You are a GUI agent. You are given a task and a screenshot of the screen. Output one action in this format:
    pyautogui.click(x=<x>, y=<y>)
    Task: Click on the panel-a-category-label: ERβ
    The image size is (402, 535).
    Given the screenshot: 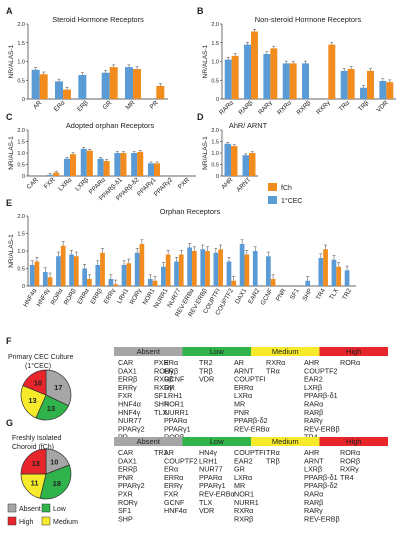 What is the action you would take?
    pyautogui.click(x=83, y=106)
    